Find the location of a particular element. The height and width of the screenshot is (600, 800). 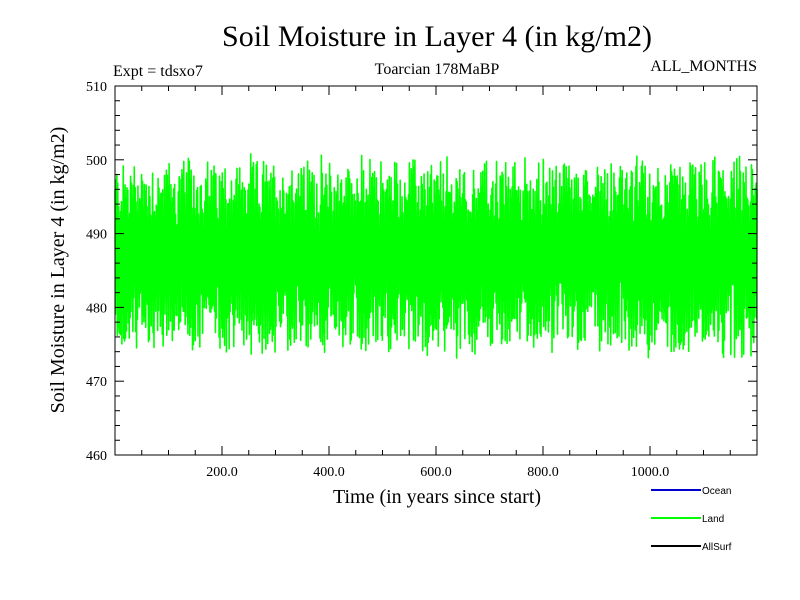

months-label: ALL_MONTHS is located at coordinates (703, 66).